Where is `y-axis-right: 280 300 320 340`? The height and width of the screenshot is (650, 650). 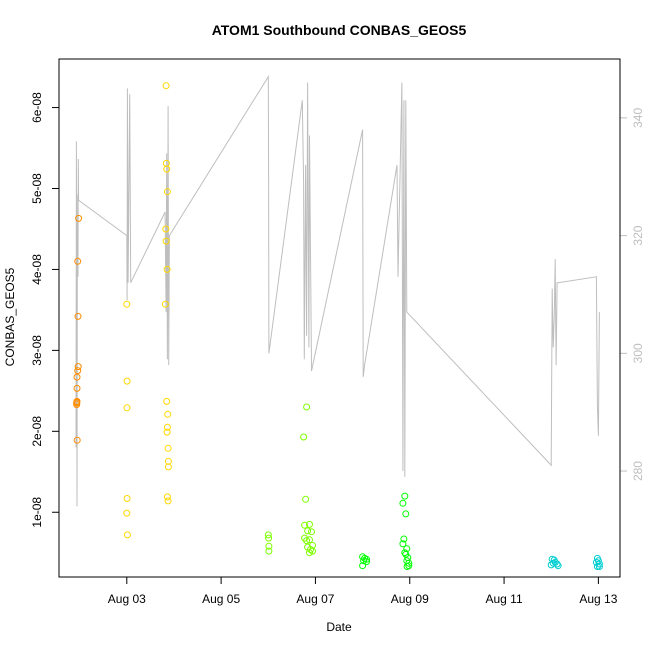
y-axis-right: 280 300 320 340 is located at coordinates (632, 294).